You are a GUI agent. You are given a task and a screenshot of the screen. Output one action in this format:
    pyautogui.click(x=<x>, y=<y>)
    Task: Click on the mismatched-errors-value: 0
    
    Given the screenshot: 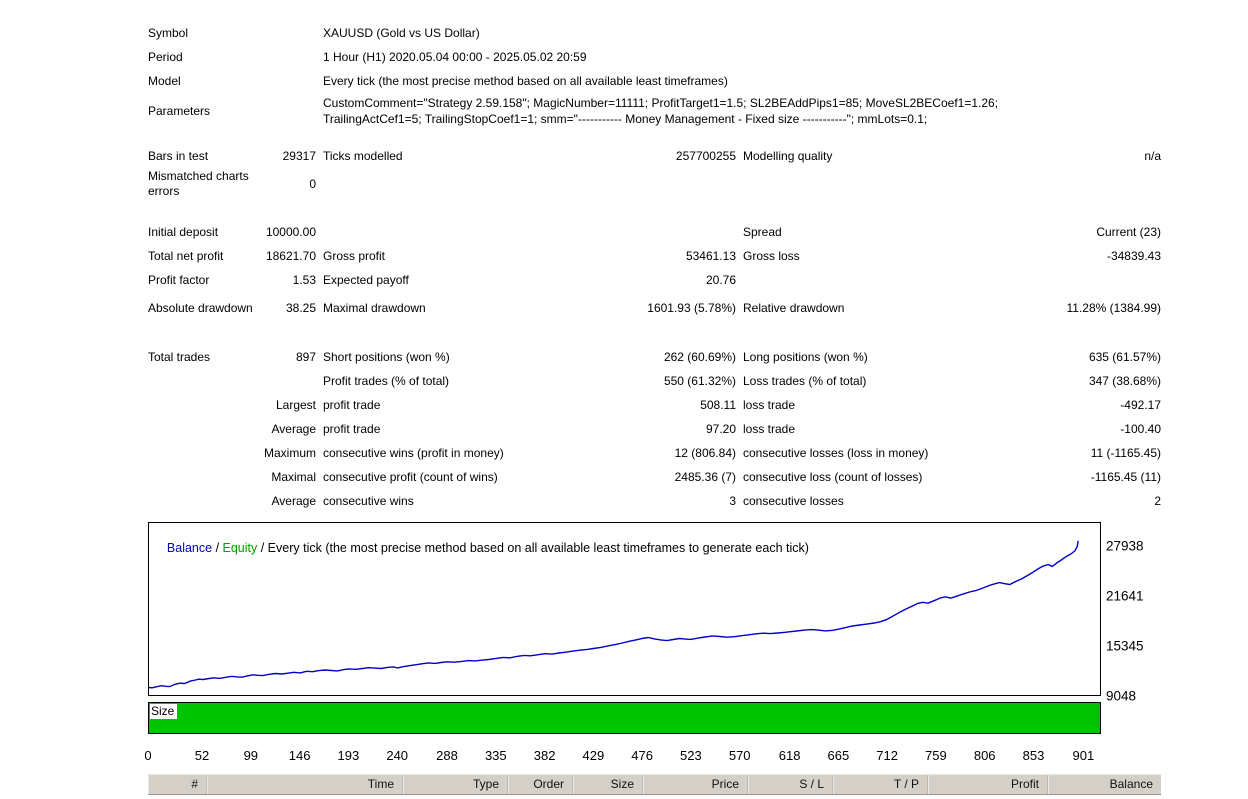 What is the action you would take?
    pyautogui.click(x=312, y=183)
    